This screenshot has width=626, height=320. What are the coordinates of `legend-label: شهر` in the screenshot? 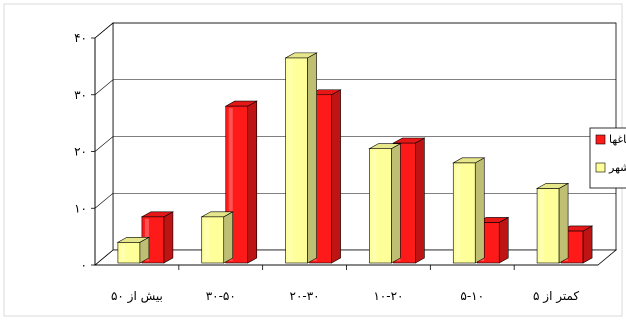 It's located at (617, 167).